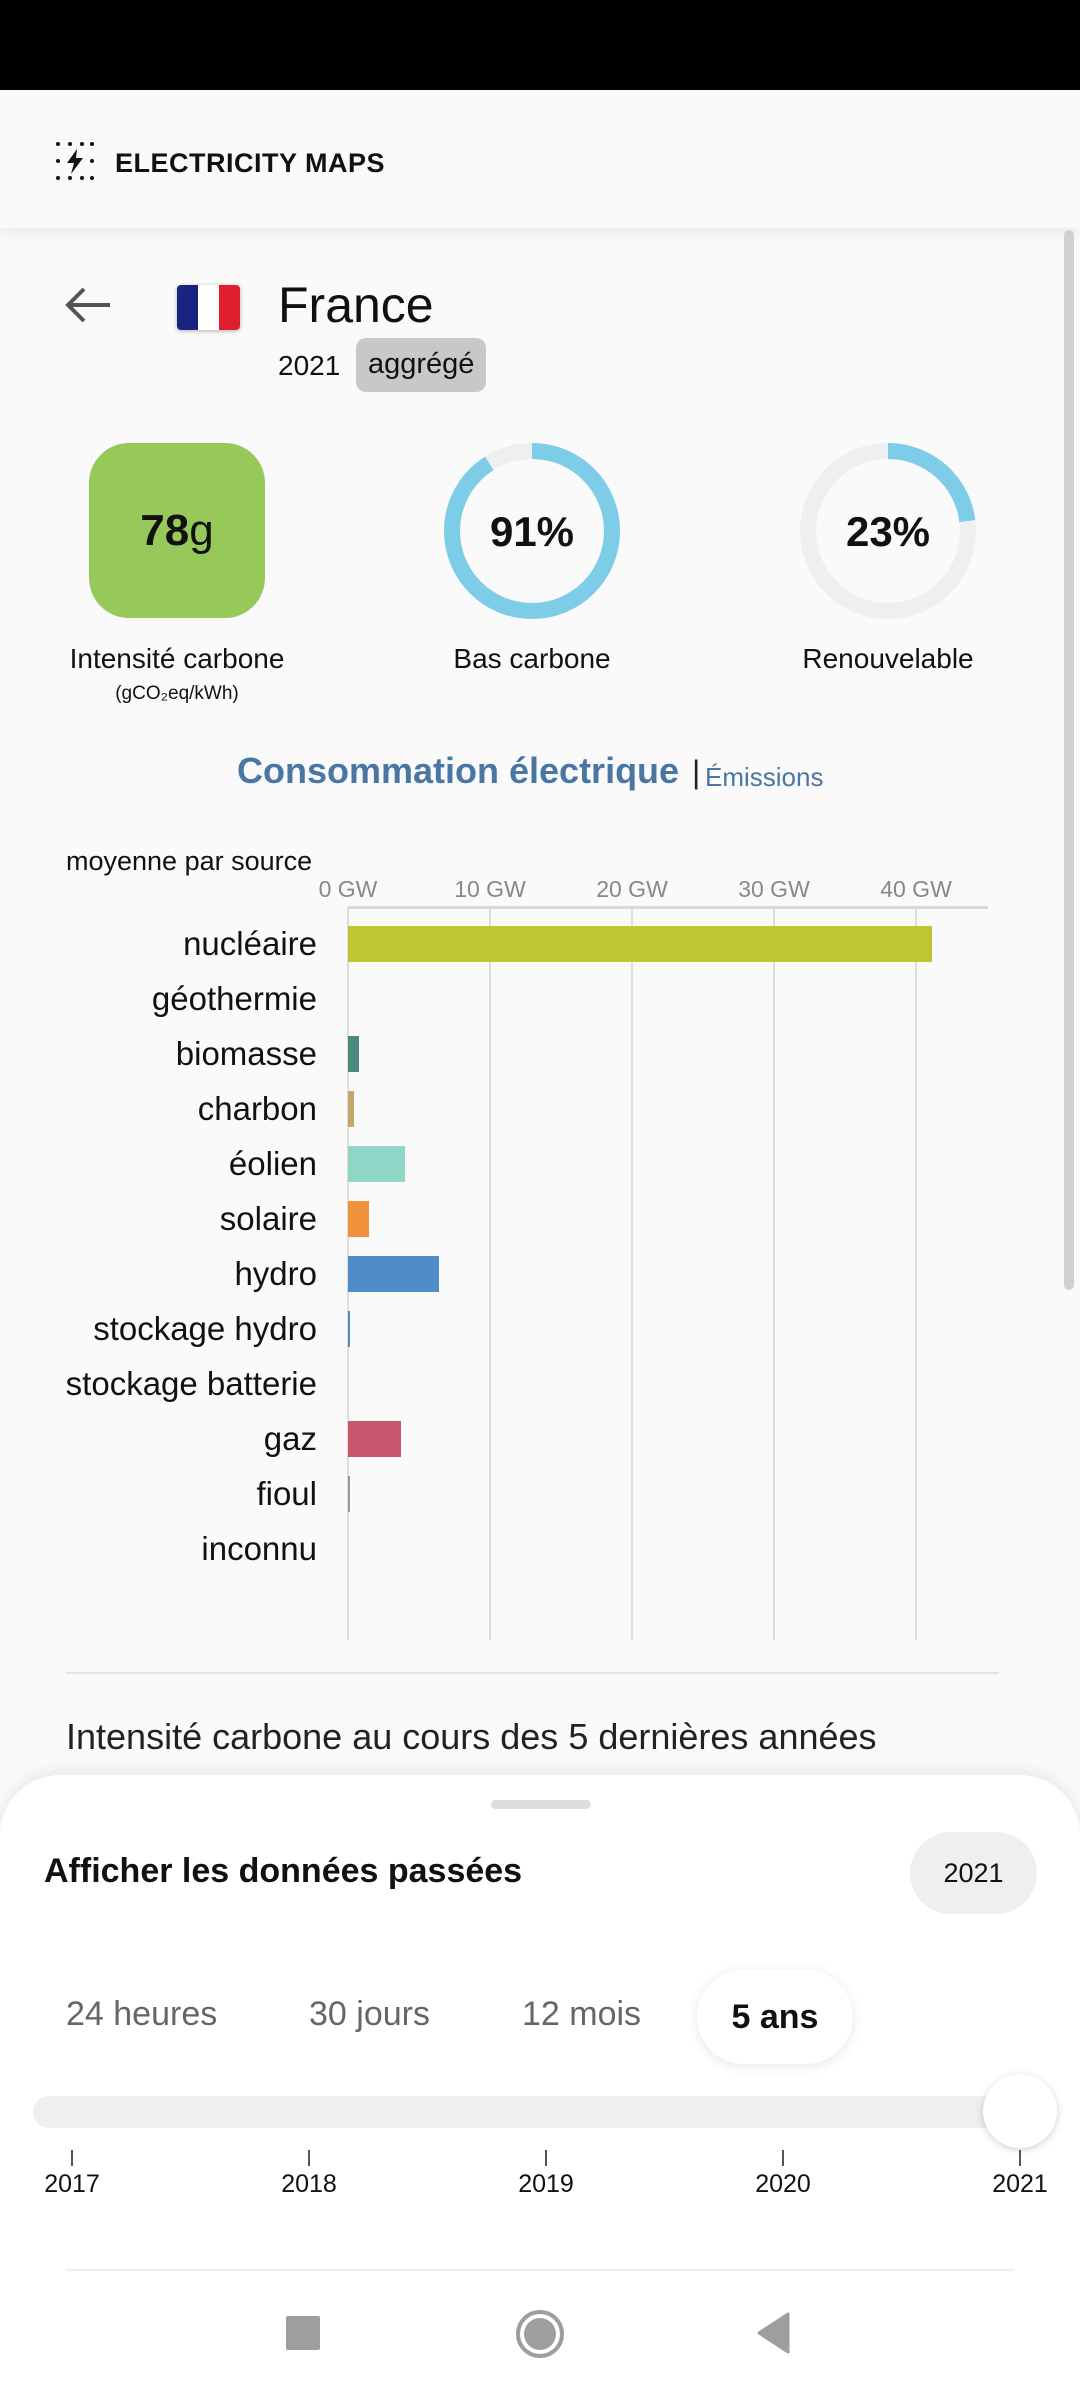  Describe the element at coordinates (538, 2112) in the screenshot. I see `time-slider-track` at that location.